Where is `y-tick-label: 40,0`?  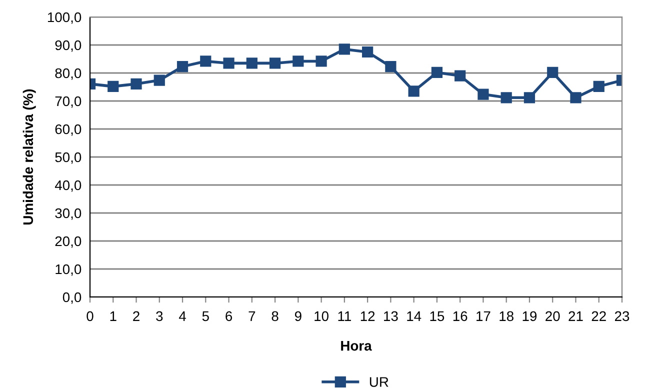
y-tick-label: 40,0 is located at coordinates (68, 186).